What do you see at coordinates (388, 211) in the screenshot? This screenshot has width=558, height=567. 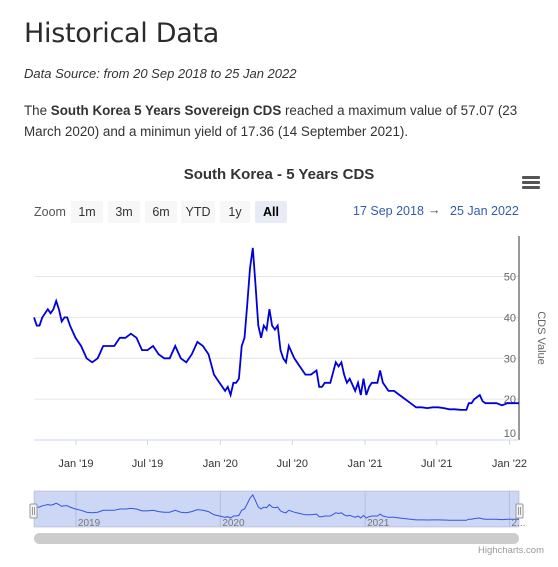 I see `date-from-input: 17 Sep 2018` at bounding box center [388, 211].